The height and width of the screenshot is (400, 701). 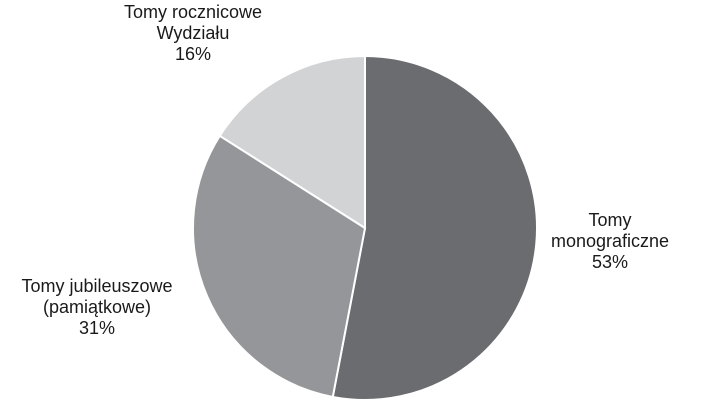 What do you see at coordinates (610, 241) in the screenshot?
I see `slice-name-line: monograficzne` at bounding box center [610, 241].